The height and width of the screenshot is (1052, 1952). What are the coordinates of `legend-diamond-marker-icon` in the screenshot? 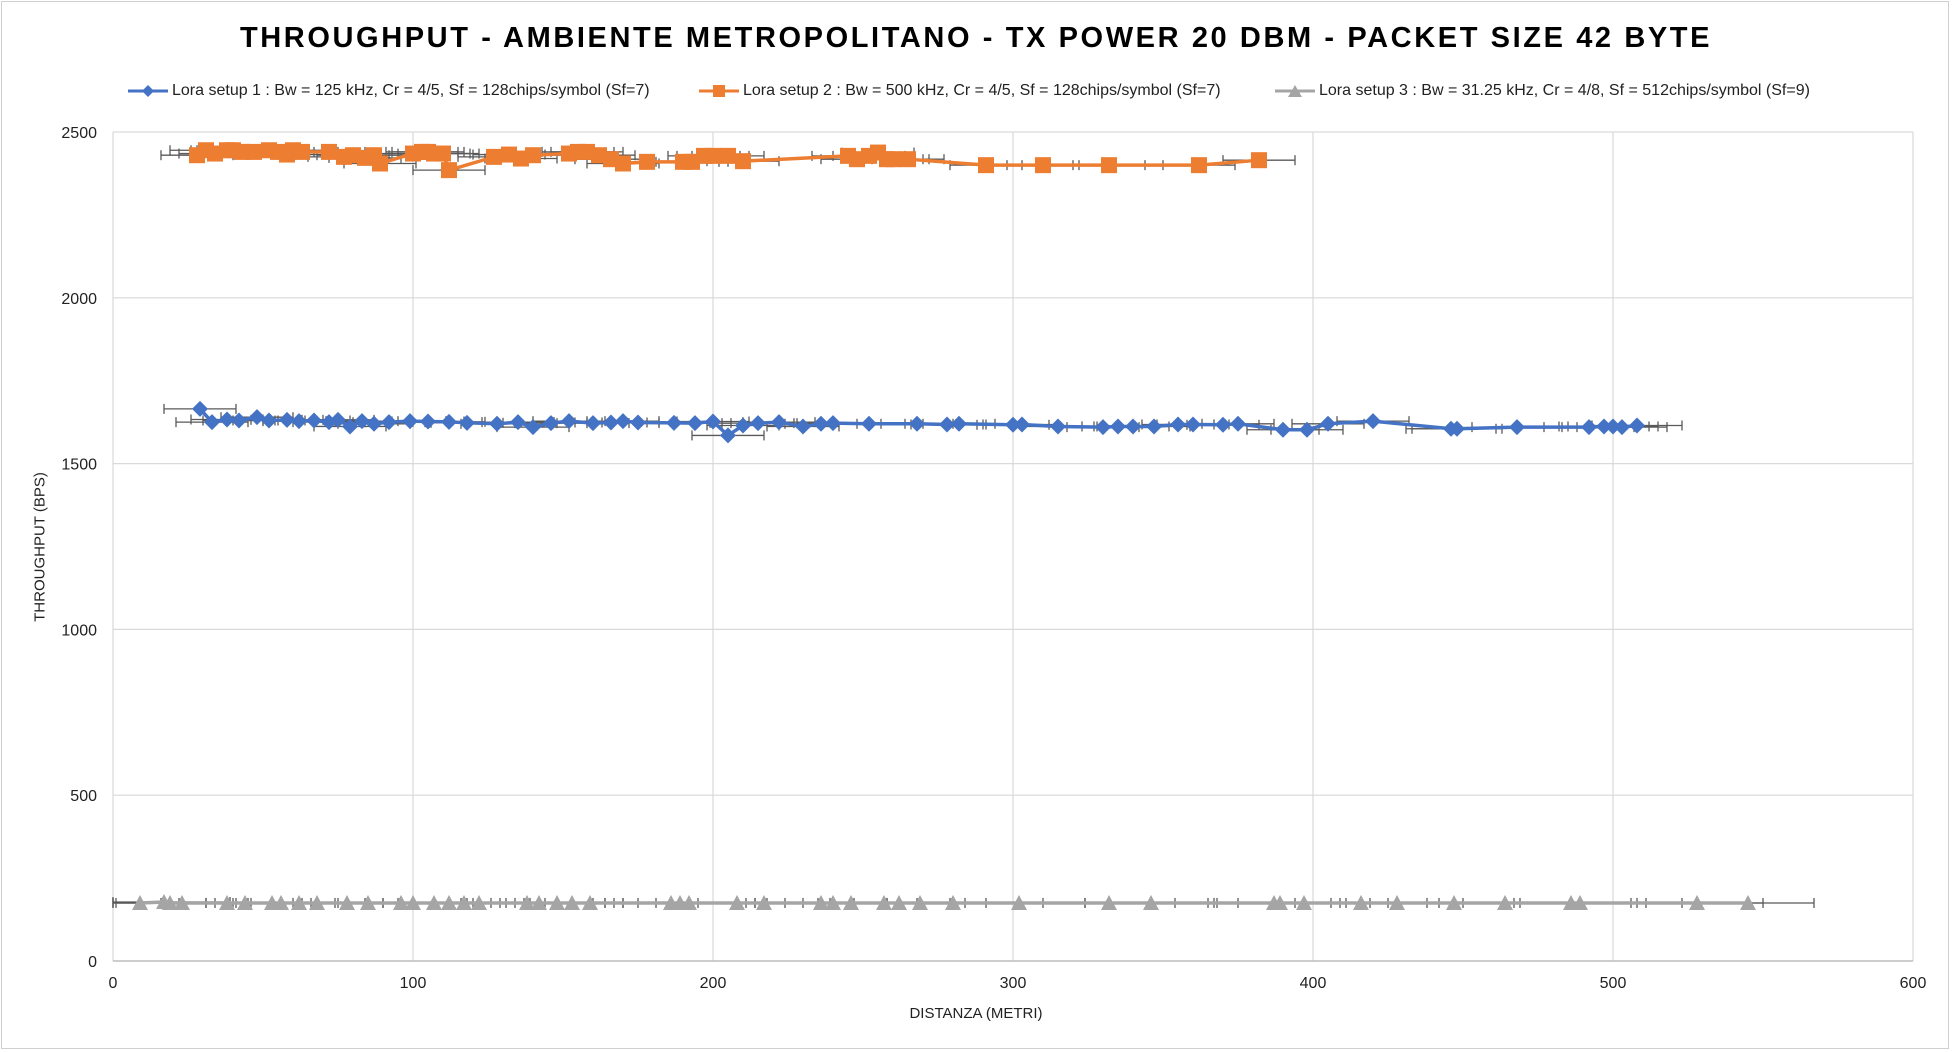 It's located at (148, 91).